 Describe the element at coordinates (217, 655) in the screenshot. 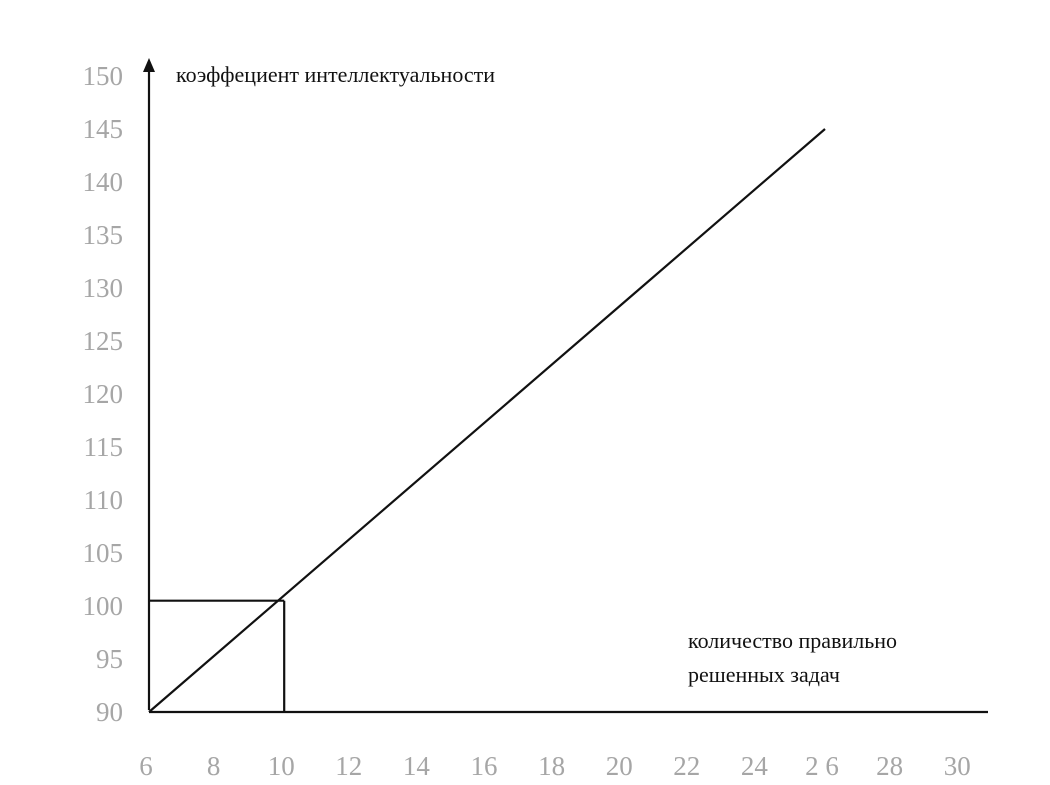

I see `guide-lines` at that location.